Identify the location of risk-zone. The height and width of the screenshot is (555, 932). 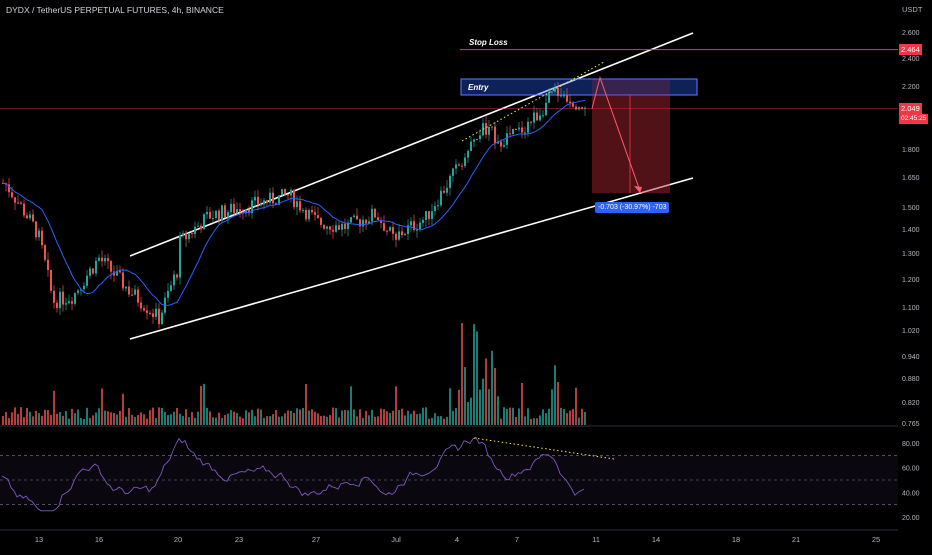
(631, 87).